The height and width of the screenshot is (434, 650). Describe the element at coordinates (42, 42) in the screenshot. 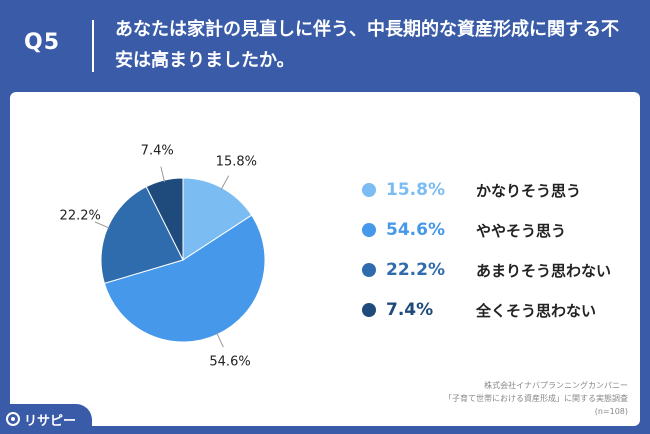

I see `question-number: Q5` at that location.